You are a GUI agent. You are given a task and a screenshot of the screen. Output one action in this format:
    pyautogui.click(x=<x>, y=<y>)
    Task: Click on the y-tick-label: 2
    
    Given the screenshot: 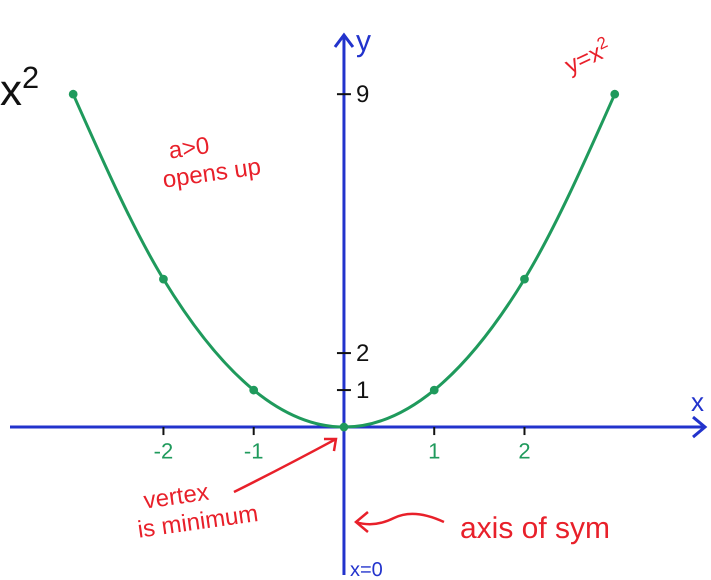 What is the action you would take?
    pyautogui.click(x=363, y=354)
    